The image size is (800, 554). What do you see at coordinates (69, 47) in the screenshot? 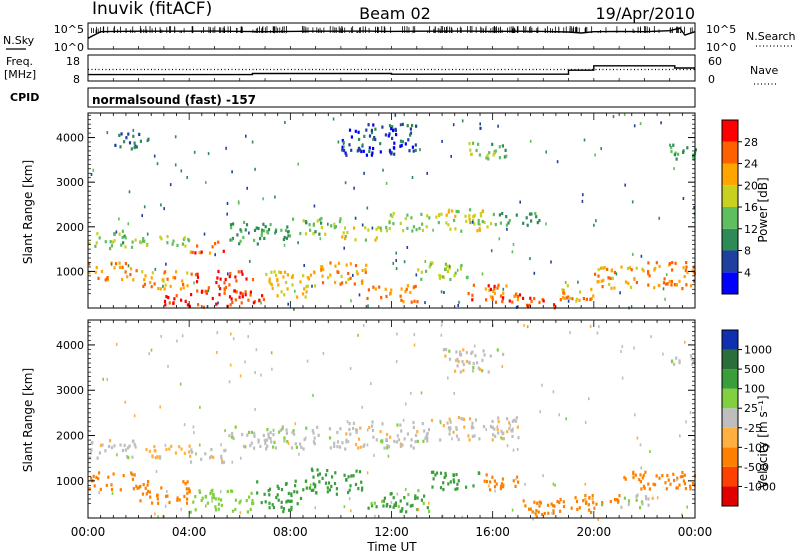
I see `nsky-tick-bottom: 10^0` at bounding box center [69, 47].